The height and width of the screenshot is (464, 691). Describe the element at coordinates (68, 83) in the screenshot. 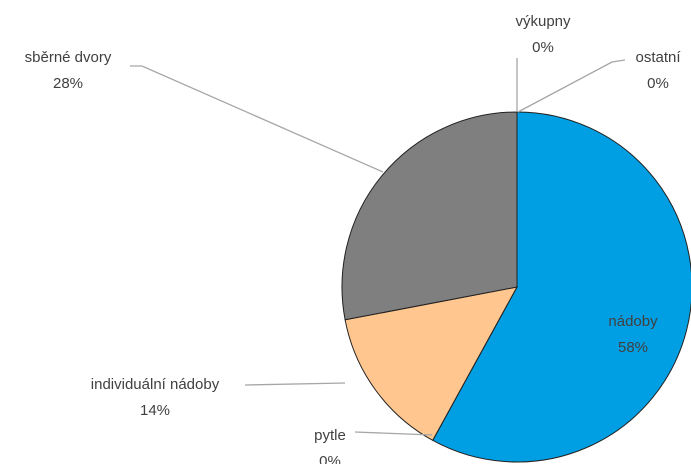

I see `slice-value-label: 28%` at that location.